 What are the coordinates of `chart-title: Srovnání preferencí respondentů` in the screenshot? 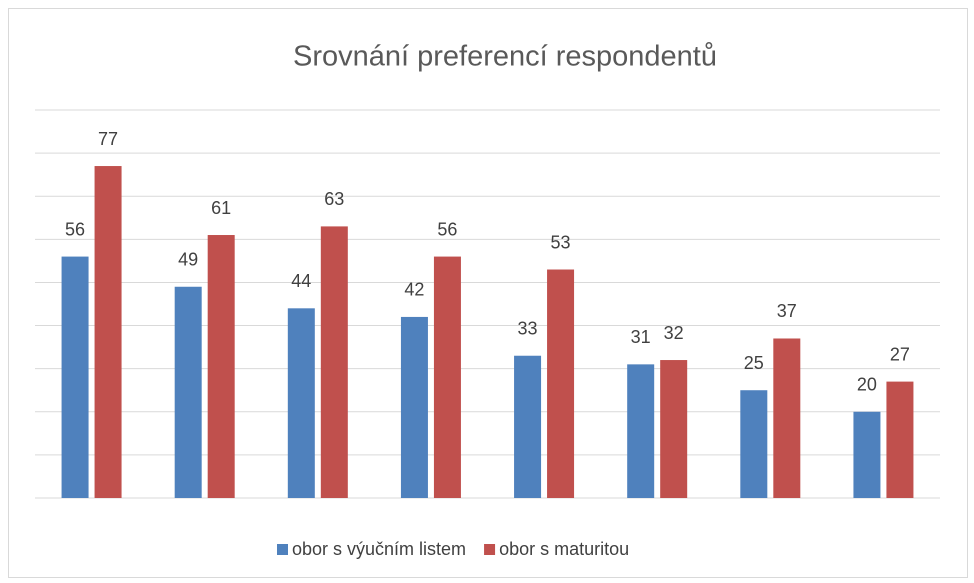 It's located at (505, 57).